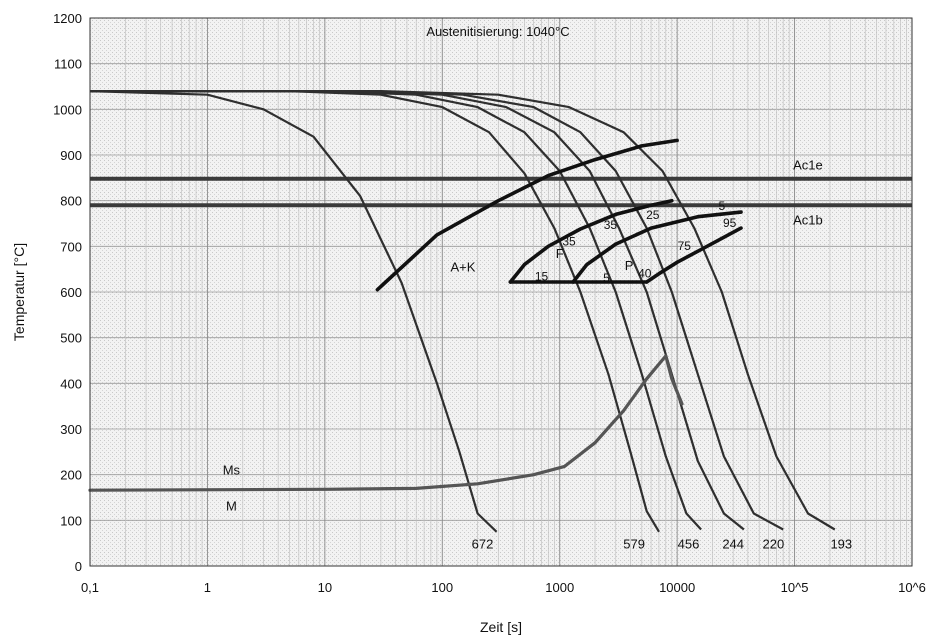 The image size is (931, 640). Describe the element at coordinates (689, 544) in the screenshot. I see `hardness-label: 456` at that location.